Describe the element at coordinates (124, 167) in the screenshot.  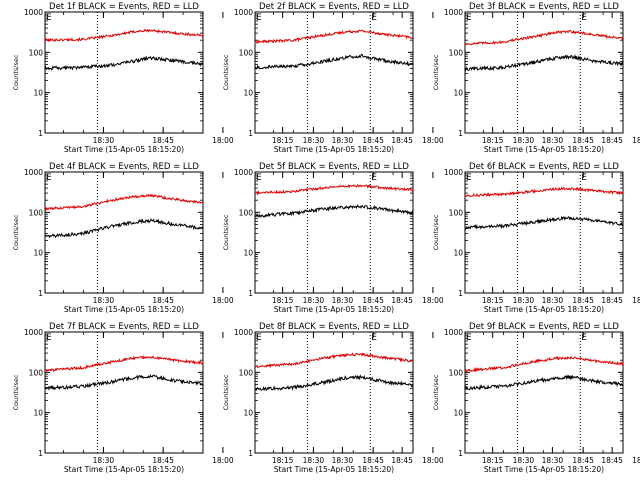
I see `panel-title: Det 4f BLACK = Events, RED = LLD` at that location.